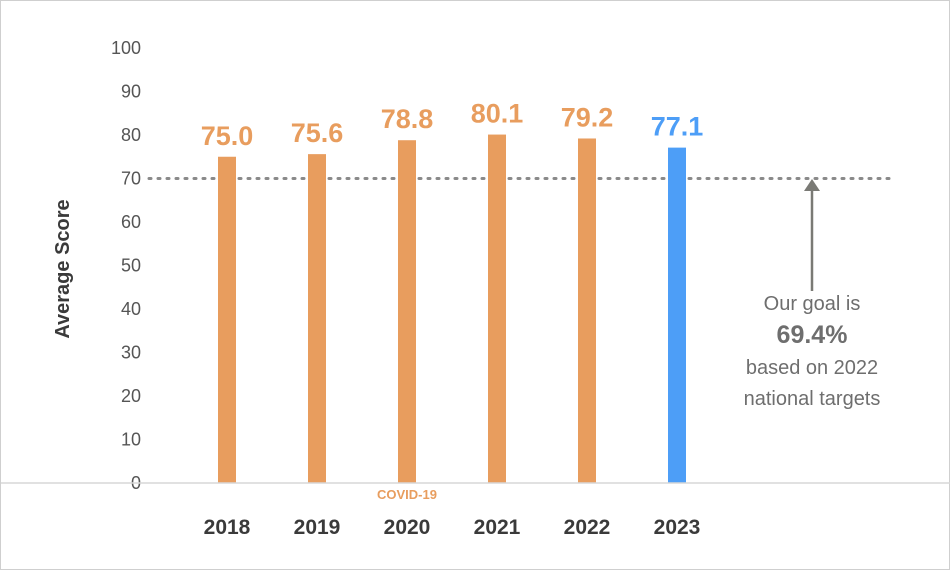 This screenshot has height=571, width=950. Describe the element at coordinates (812, 304) in the screenshot. I see `goal-annotation-line1: Our goal is` at that location.